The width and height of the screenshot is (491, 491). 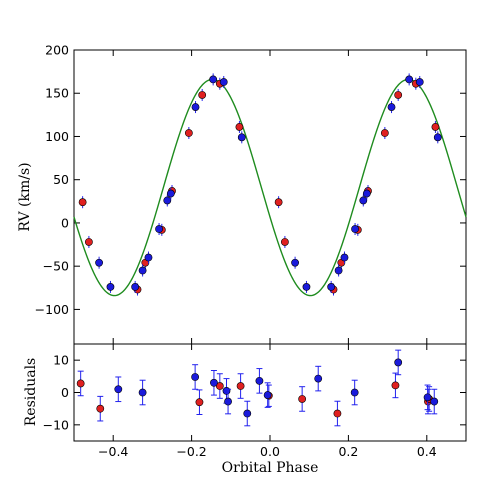 What do you see at coordinates (65, 222) in the screenshot?
I see `rv-y-tick-label: 0` at bounding box center [65, 222].